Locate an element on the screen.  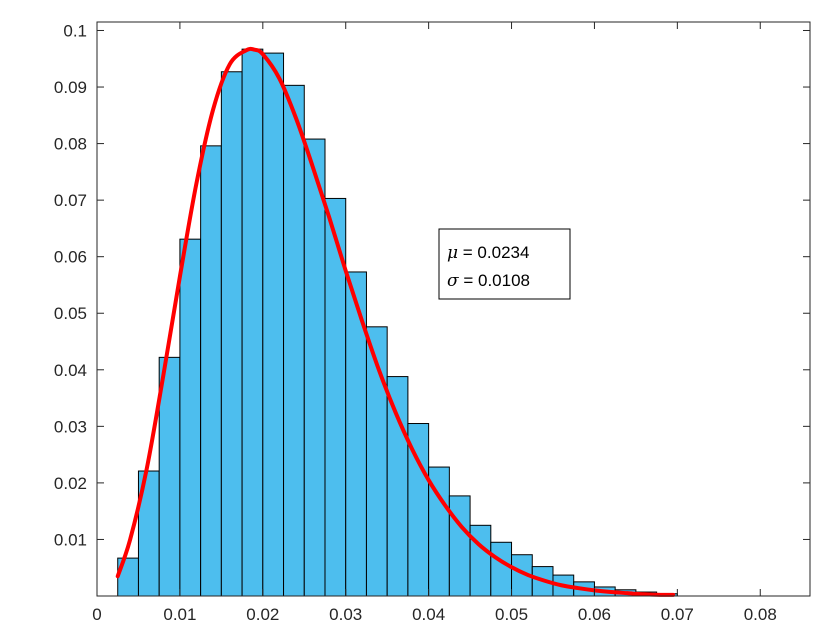
mu-annotation: μ = 0.0234 is located at coordinates (488, 253).